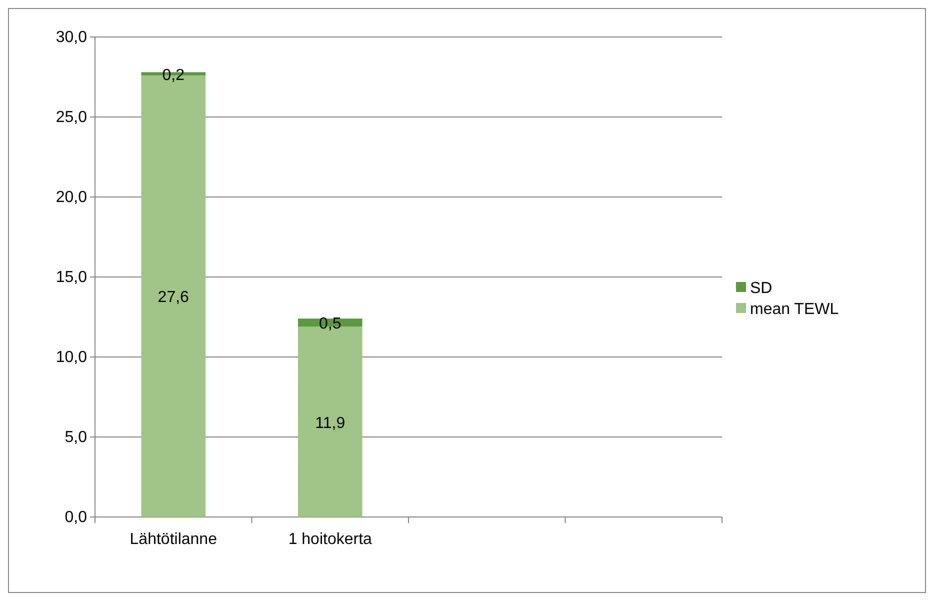 This screenshot has width=934, height=606. I want to click on y-tick-label: 30,0, so click(72, 37).